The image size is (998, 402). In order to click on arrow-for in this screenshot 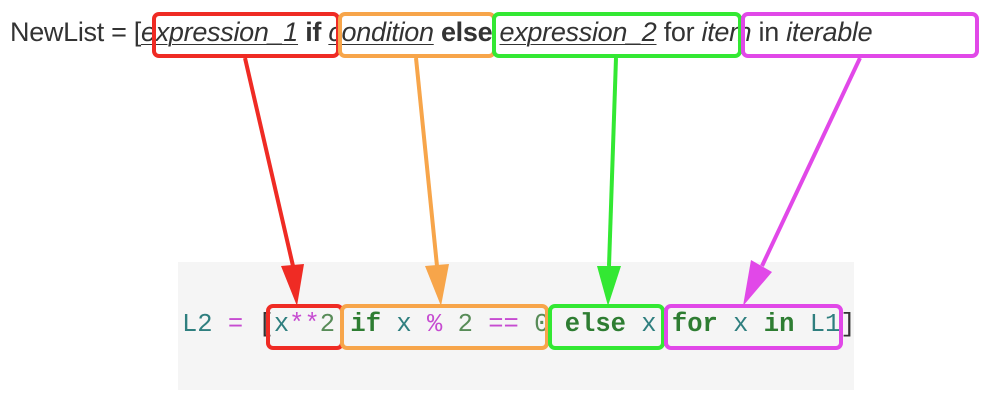, I will do `click(802, 181)`.